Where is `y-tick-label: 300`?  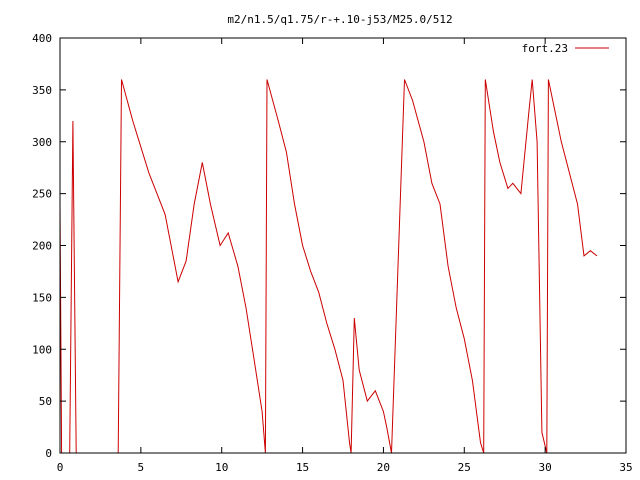 y-tick-label: 300 is located at coordinates (42, 142).